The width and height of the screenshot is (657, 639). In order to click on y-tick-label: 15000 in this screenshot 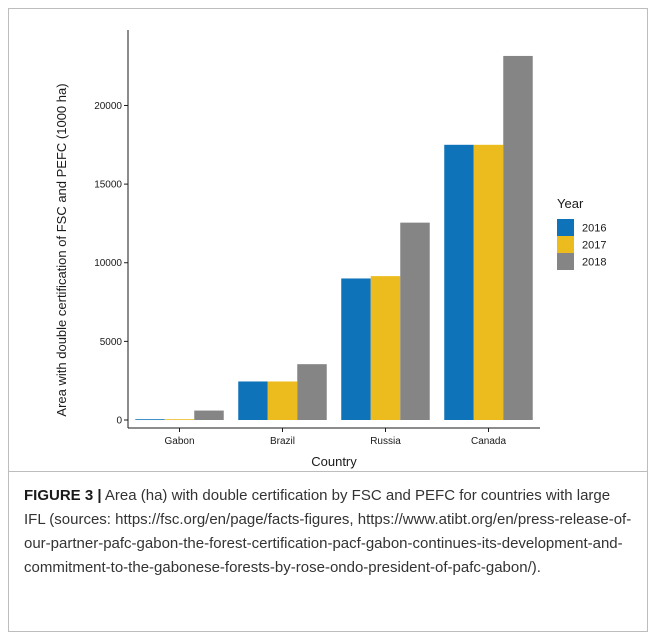, I will do `click(108, 185)`.